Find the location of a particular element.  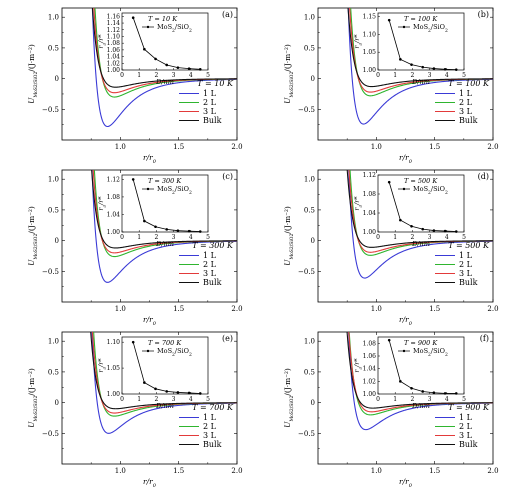

panel-label: (d) is located at coordinates (483, 176).